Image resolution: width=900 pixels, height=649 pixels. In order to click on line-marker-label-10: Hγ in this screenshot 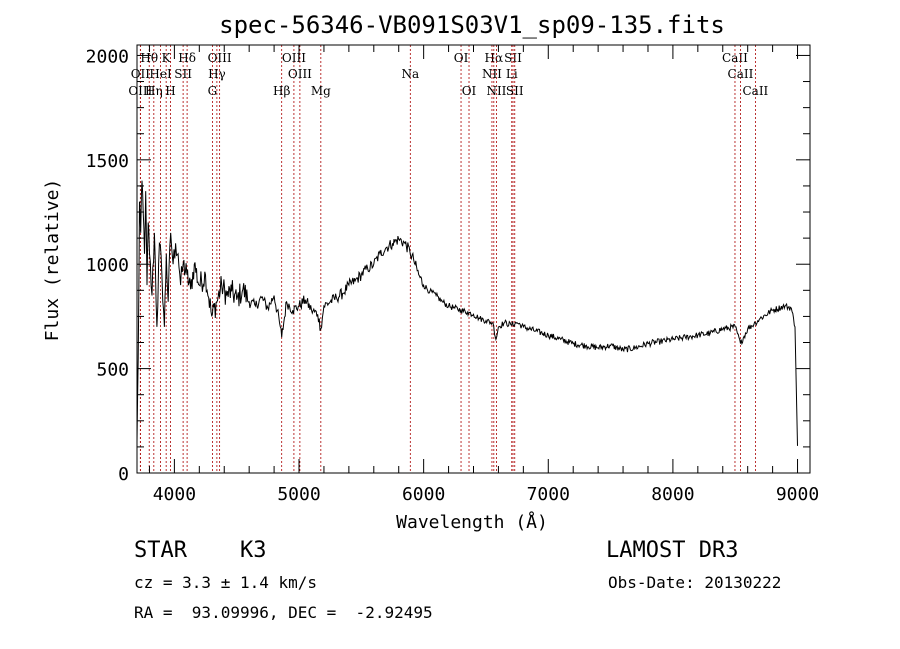, I will do `click(217, 74)`.